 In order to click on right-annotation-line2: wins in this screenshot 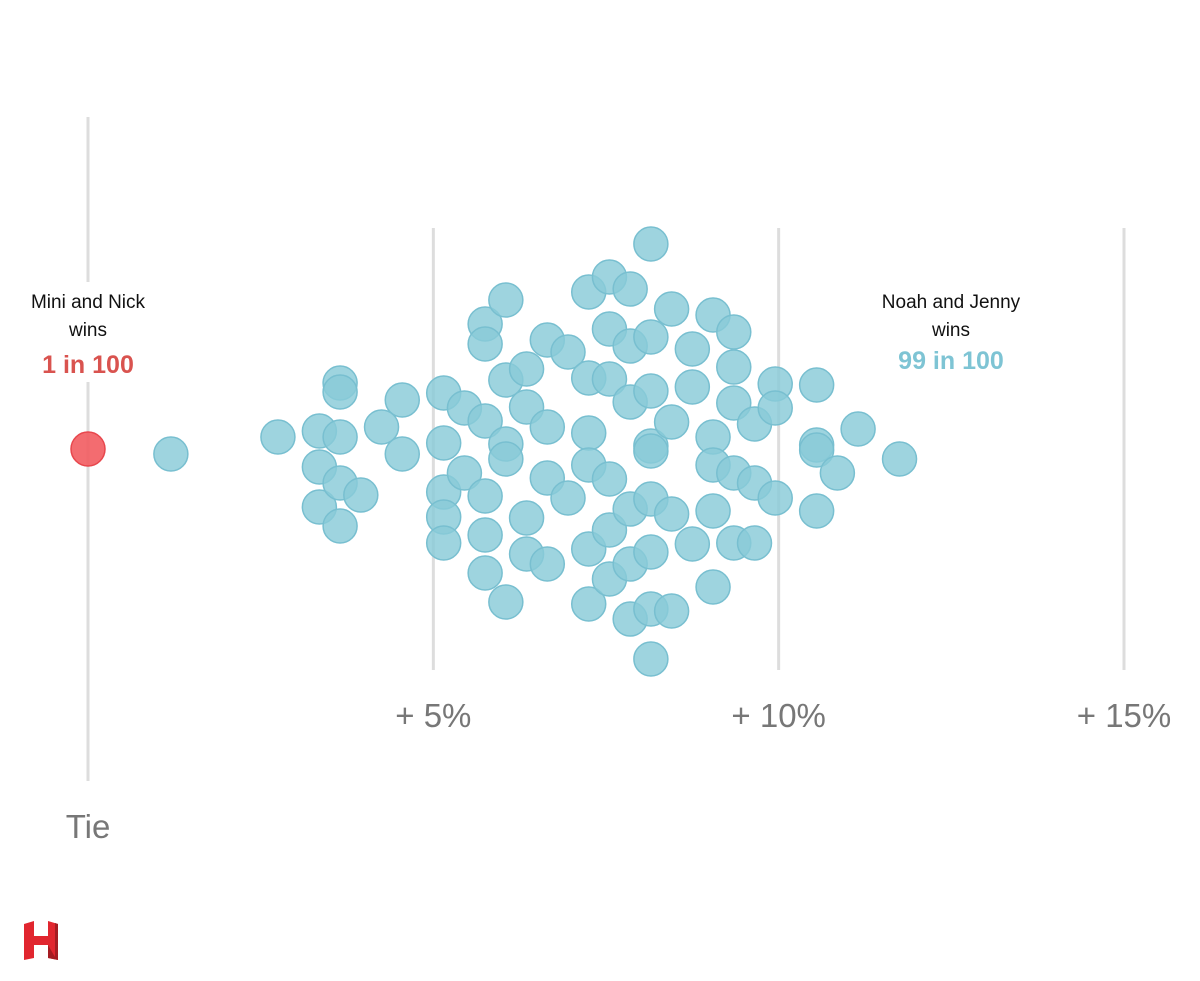, I will do `click(950, 330)`.